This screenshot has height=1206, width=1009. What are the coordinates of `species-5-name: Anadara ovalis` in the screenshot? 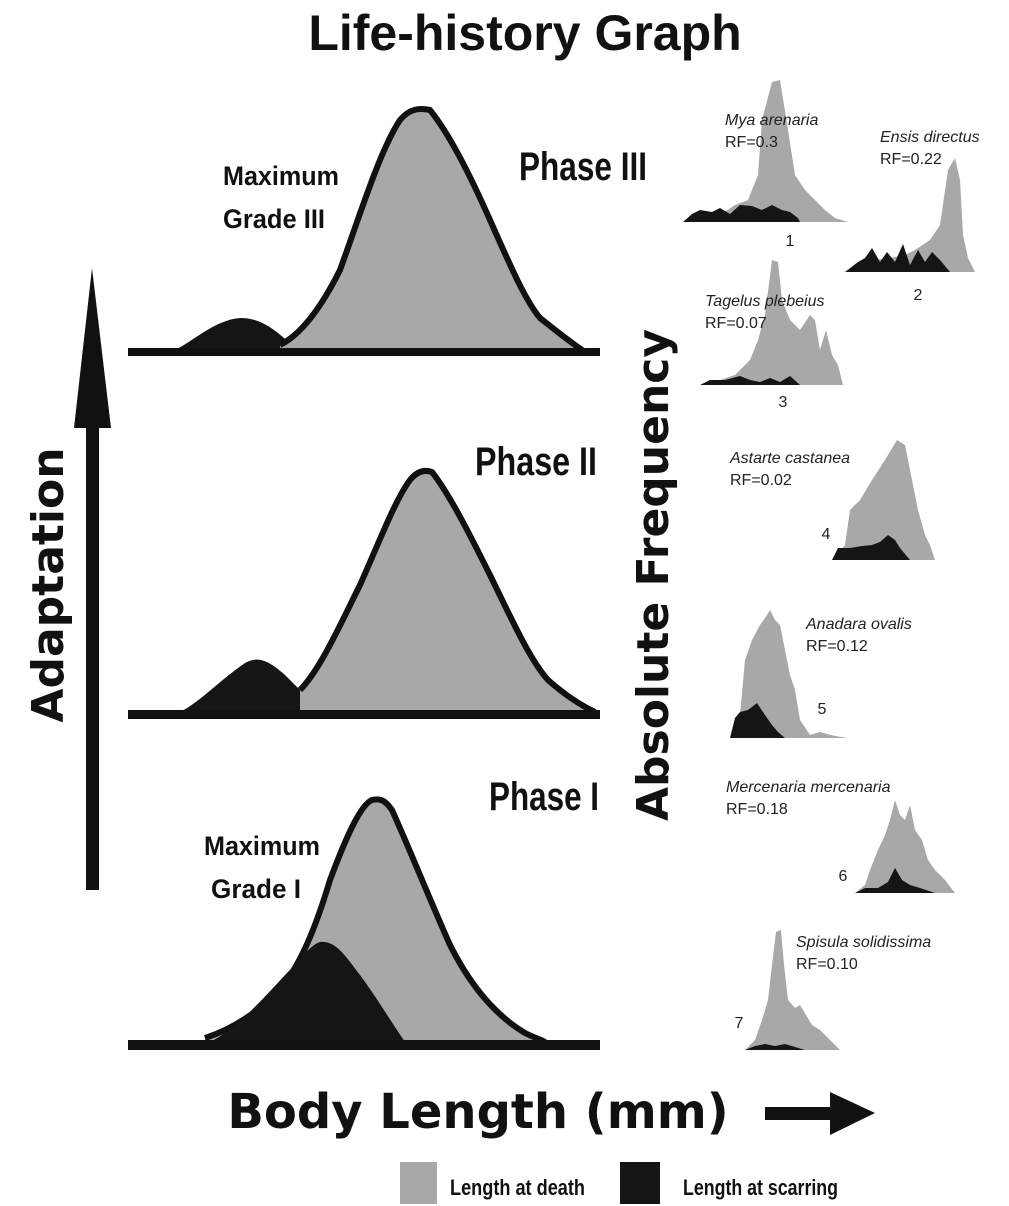 It's located at (858, 624).